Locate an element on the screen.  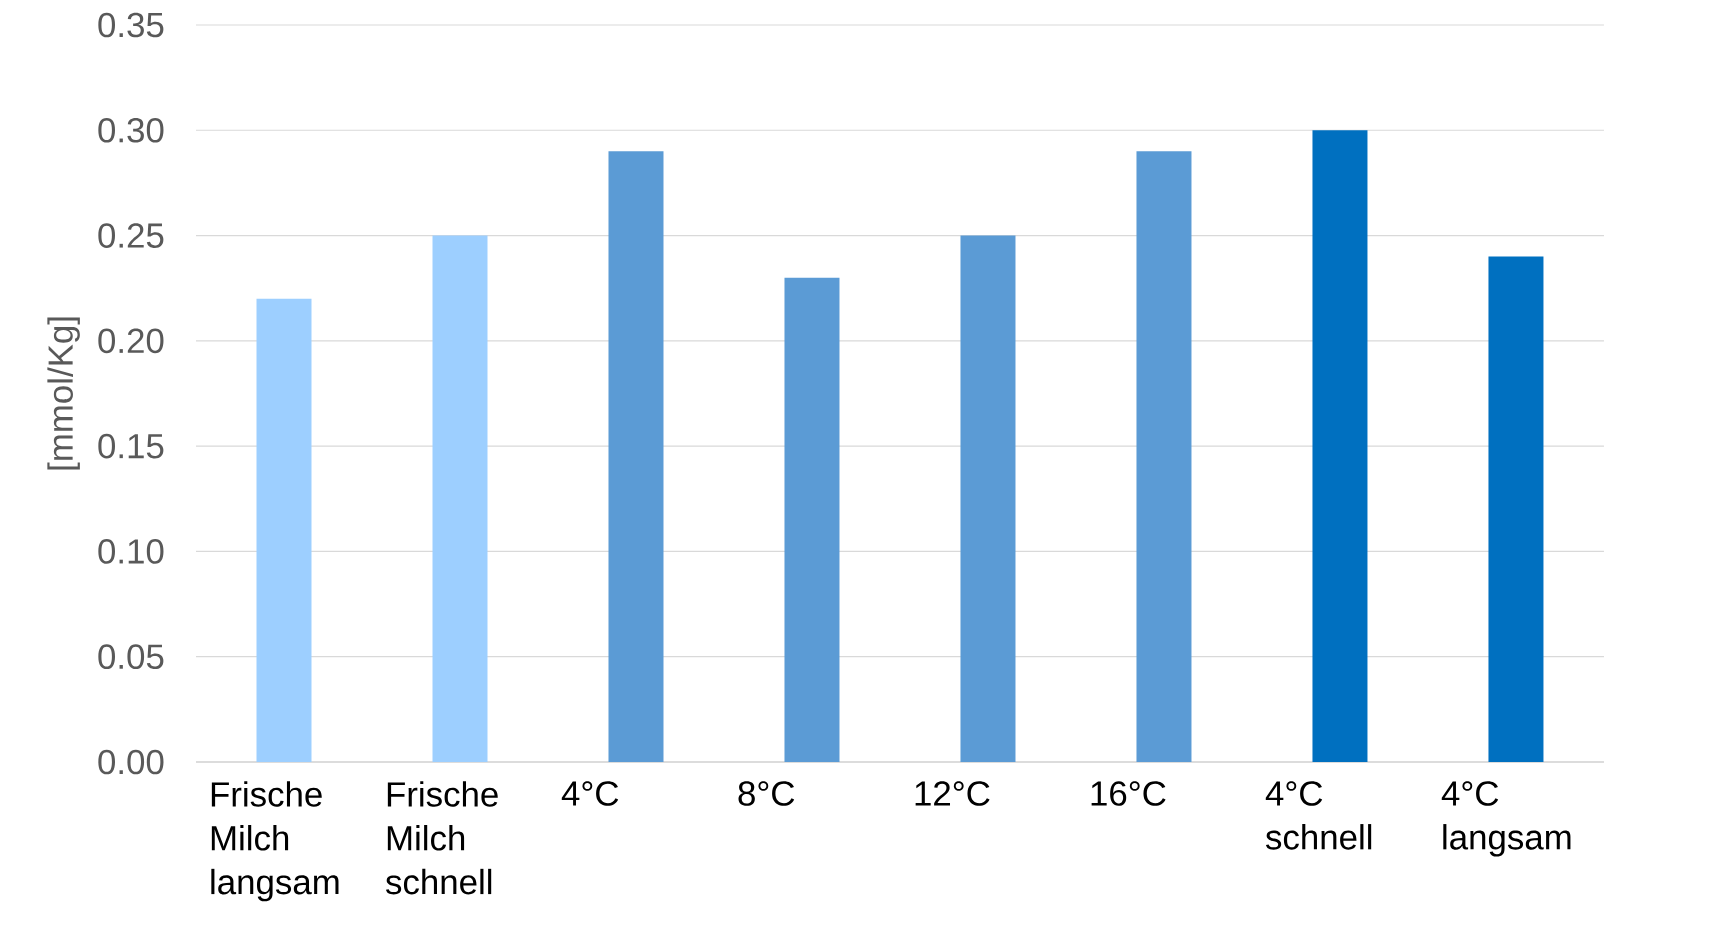
y-tick-label: 0.30 is located at coordinates (131, 130).